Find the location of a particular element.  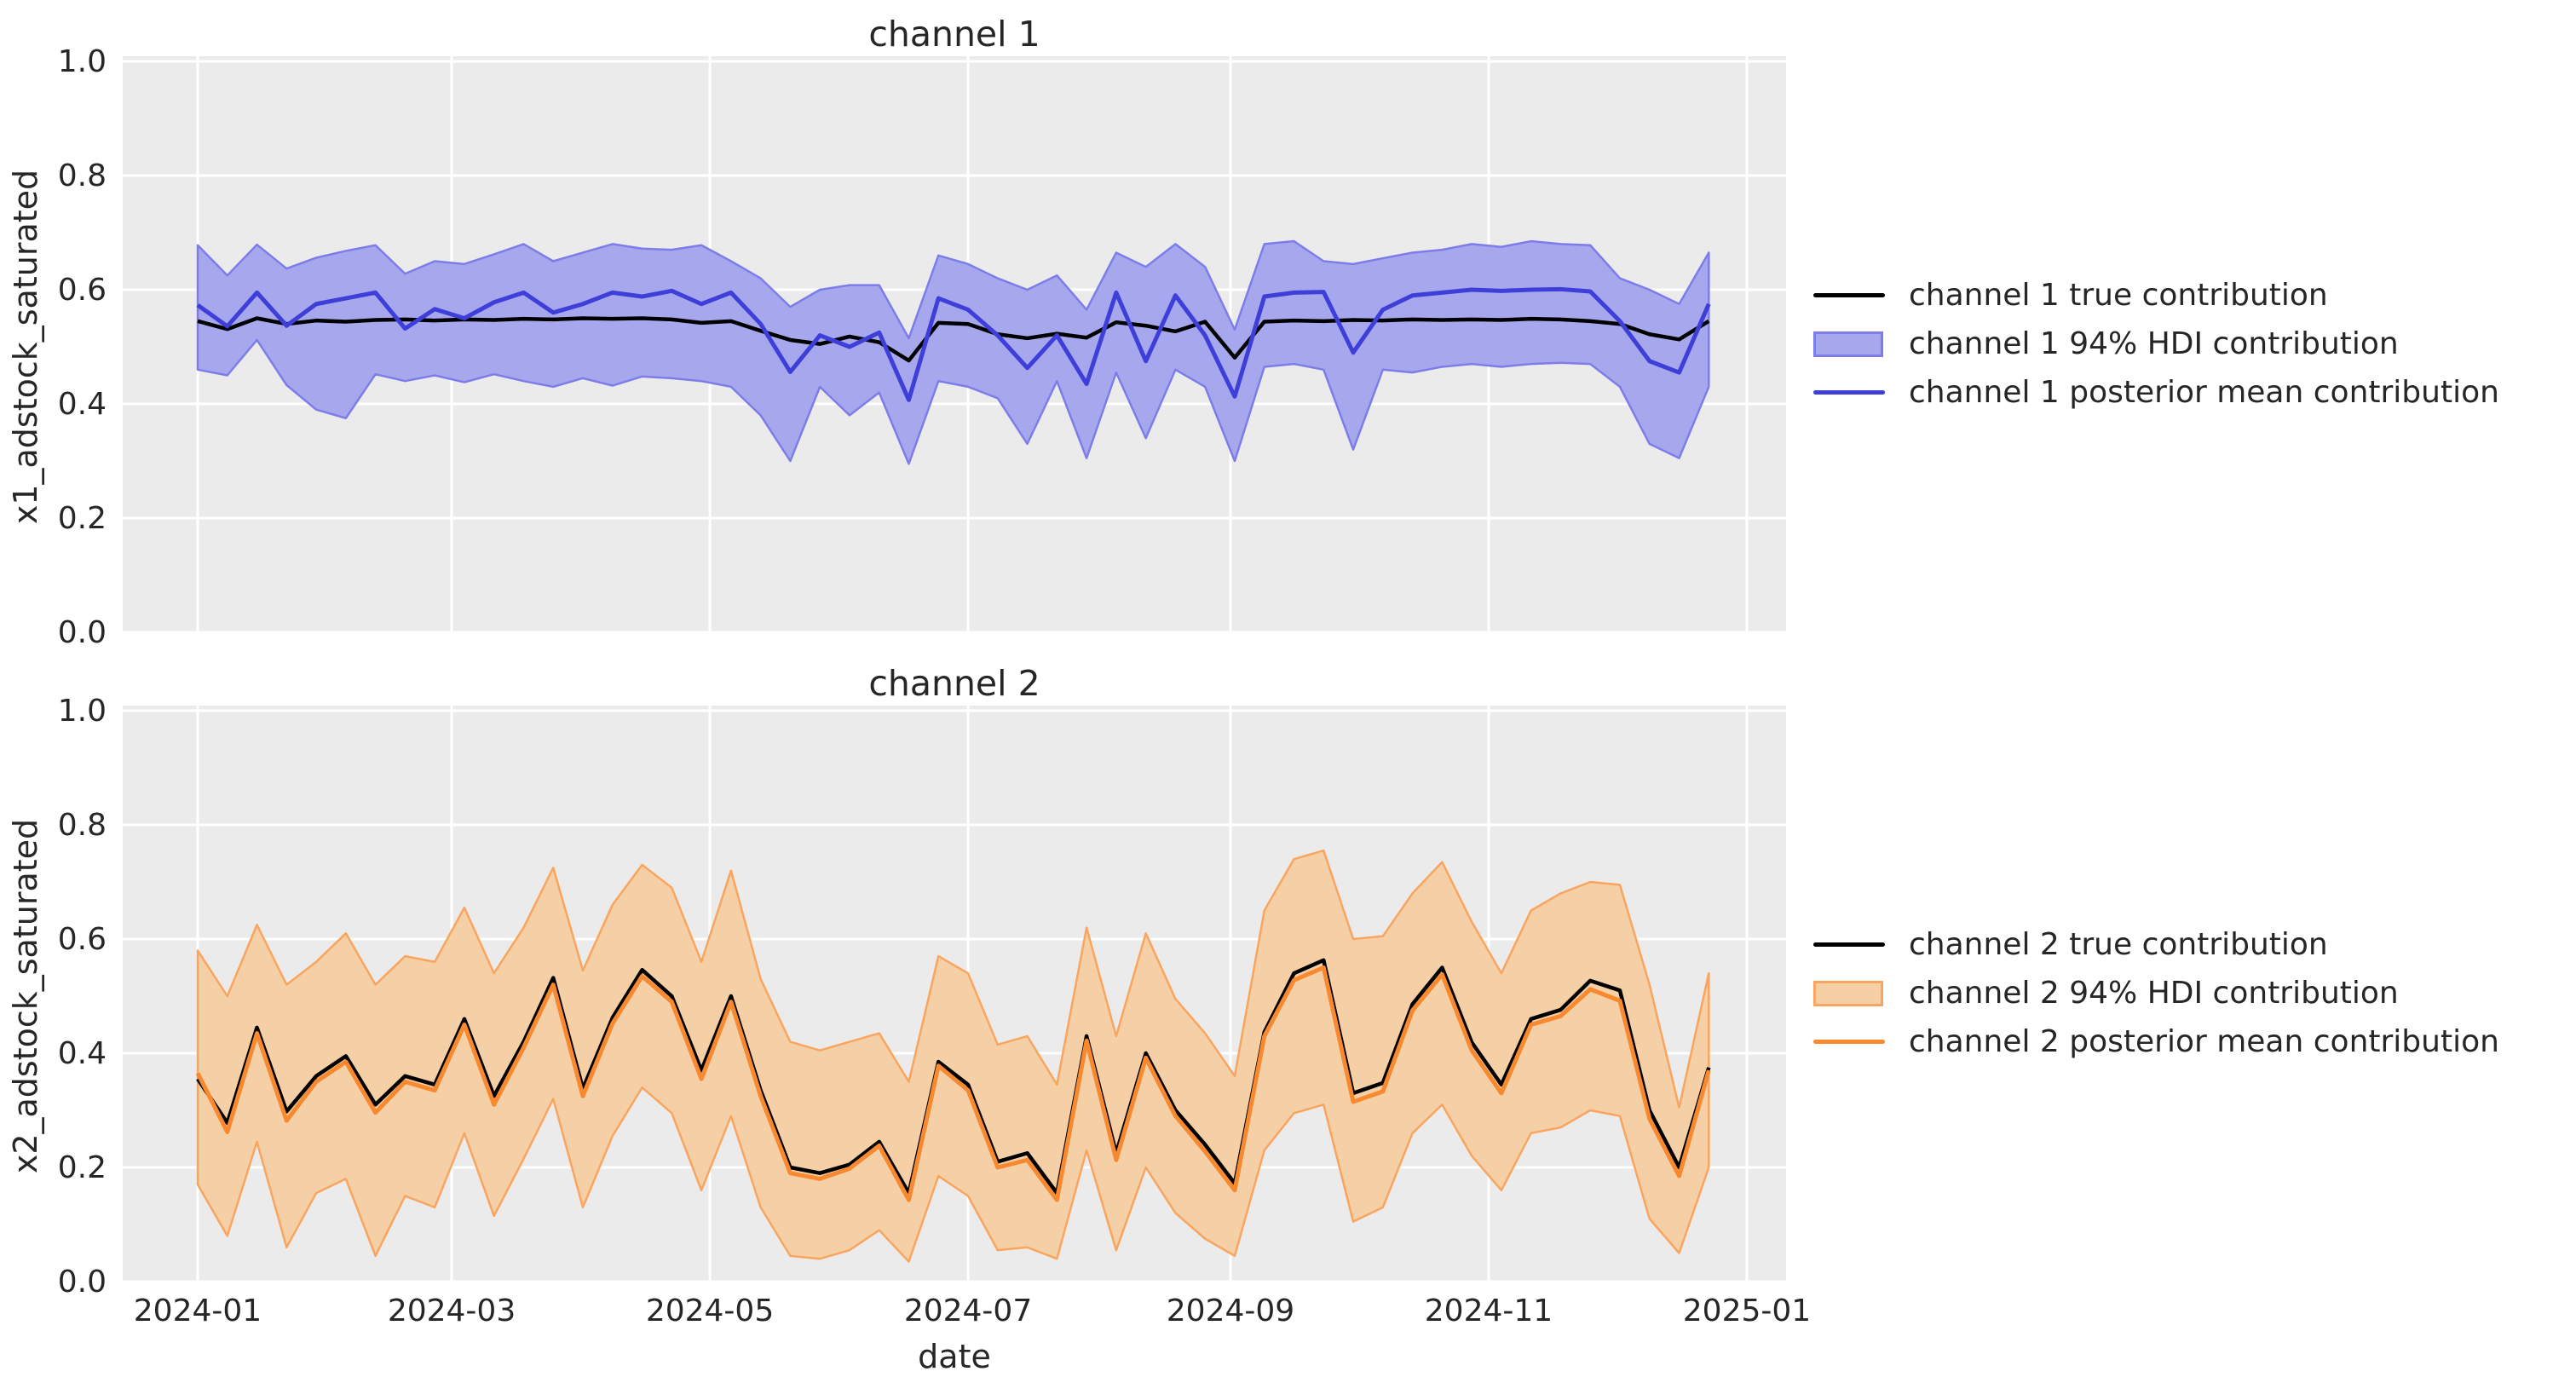

legend-item-true: channel 2 true contribution is located at coordinates (2156, 944).